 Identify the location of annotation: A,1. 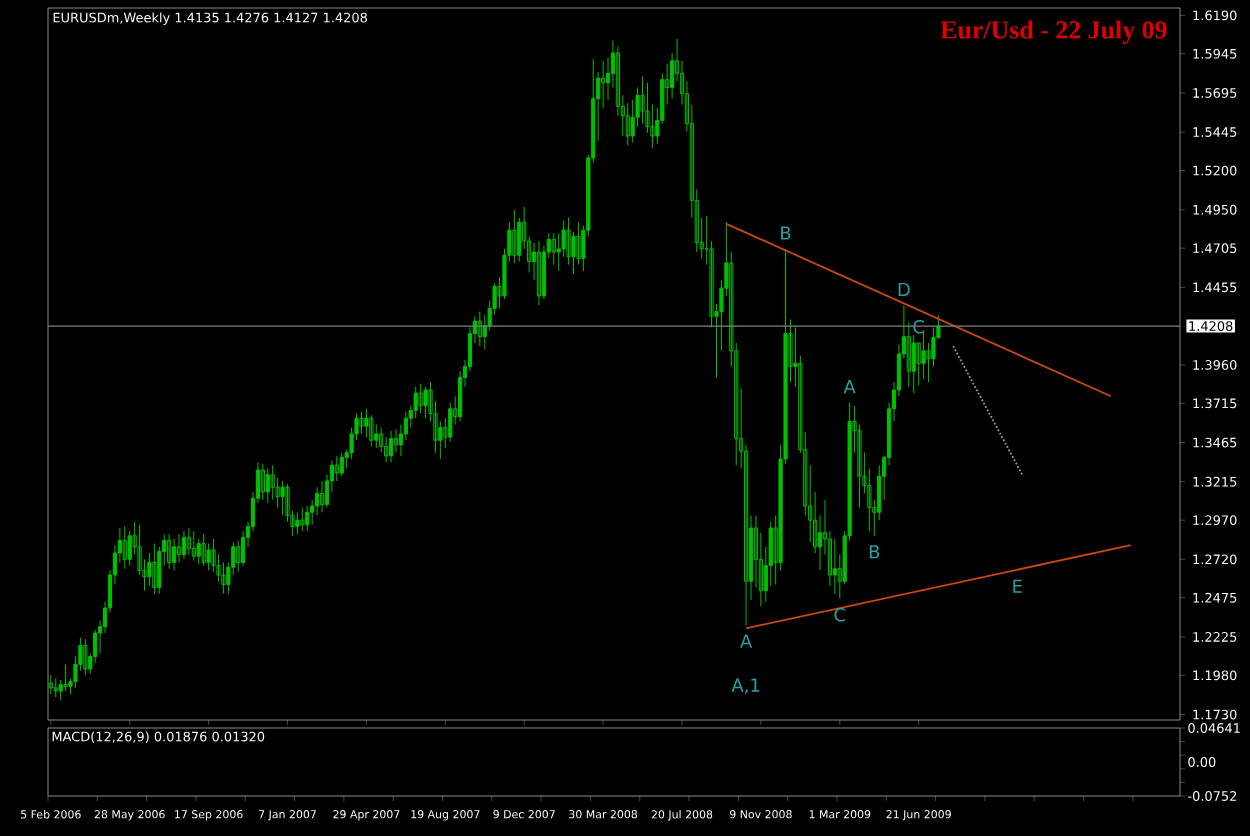
(745, 686).